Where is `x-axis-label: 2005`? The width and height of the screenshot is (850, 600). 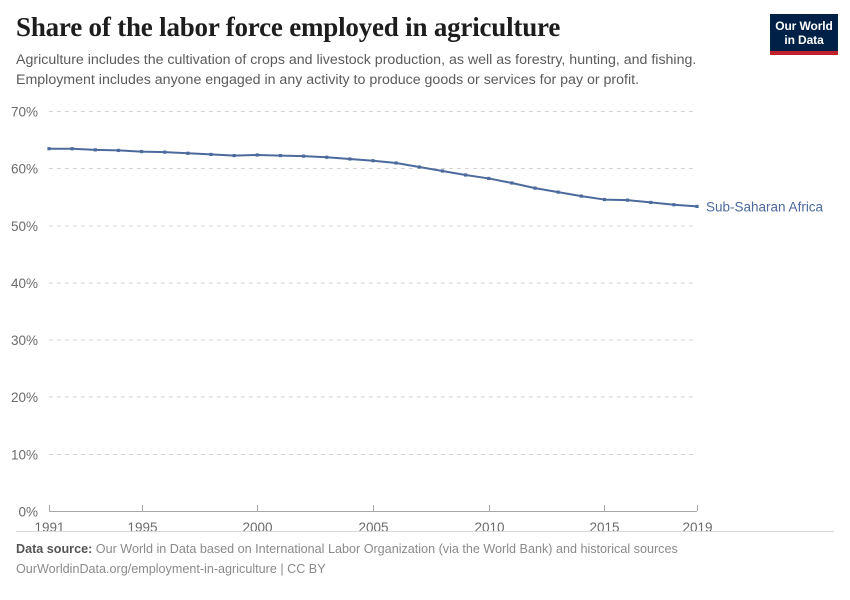 x-axis-label: 2005 is located at coordinates (373, 527).